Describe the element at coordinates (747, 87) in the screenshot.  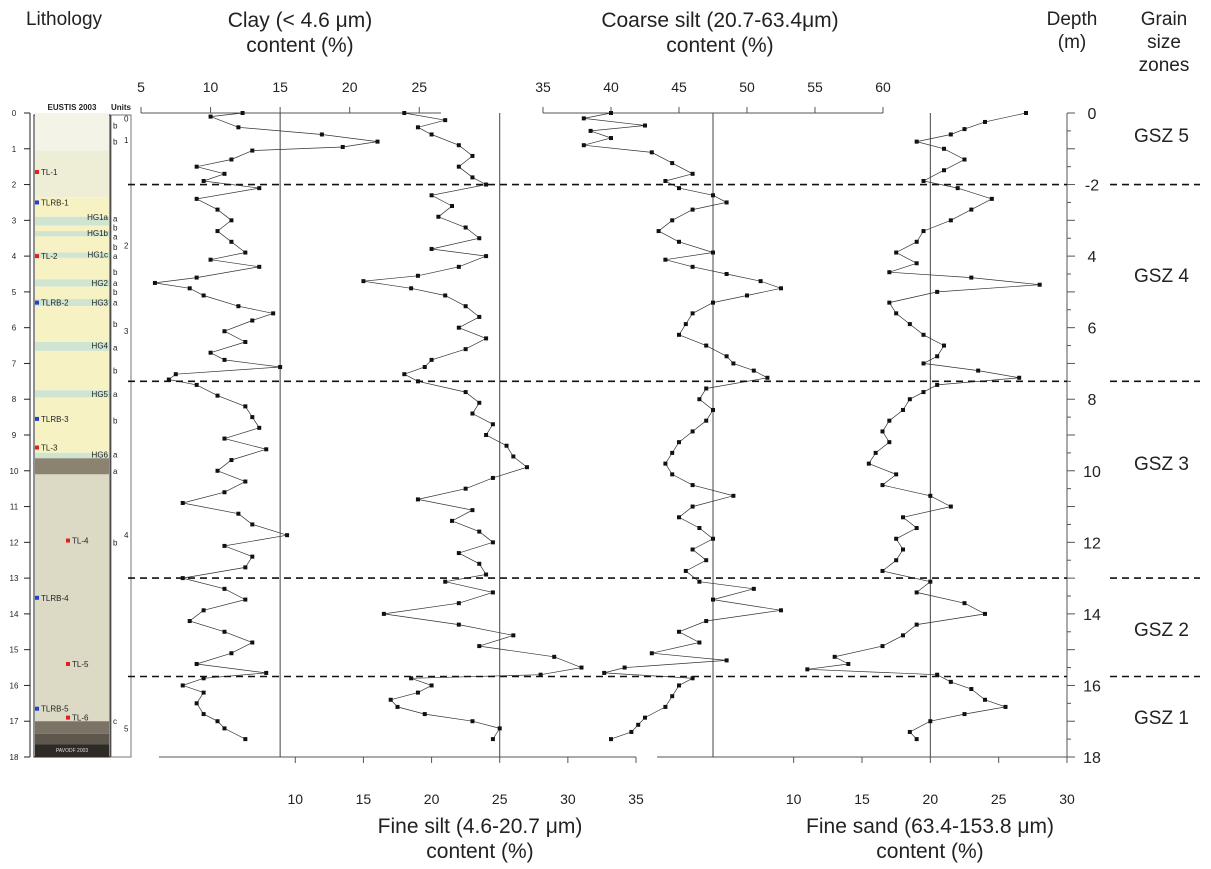
I see `coarse-silt-tick-label: 50` at that location.